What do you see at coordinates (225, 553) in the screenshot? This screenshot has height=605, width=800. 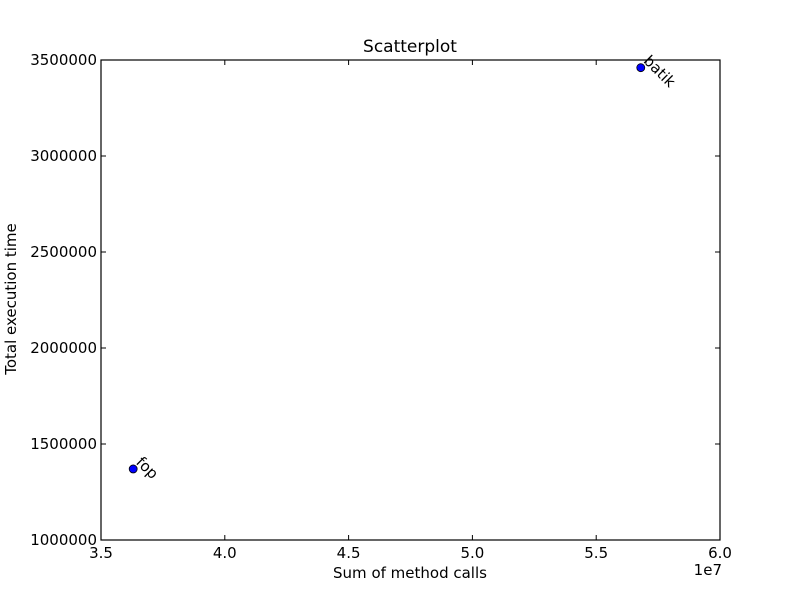 I see `x-tick-label: 4.0` at bounding box center [225, 553].